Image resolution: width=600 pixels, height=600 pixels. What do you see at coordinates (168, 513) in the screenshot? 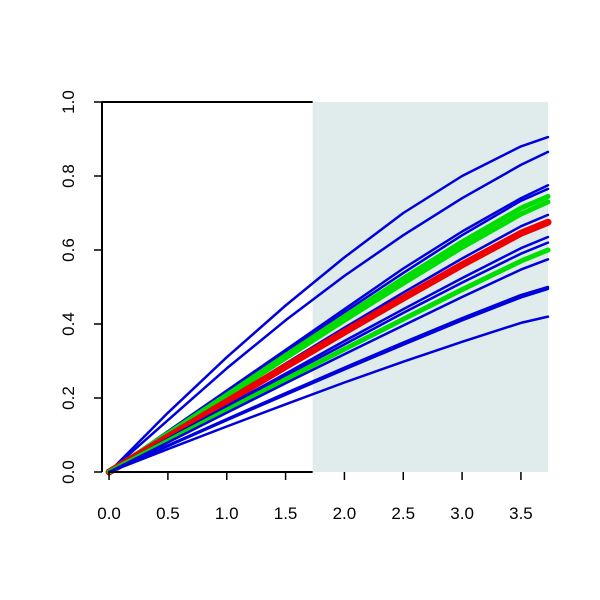
I see `x-tick-label: 0.5` at bounding box center [168, 513].